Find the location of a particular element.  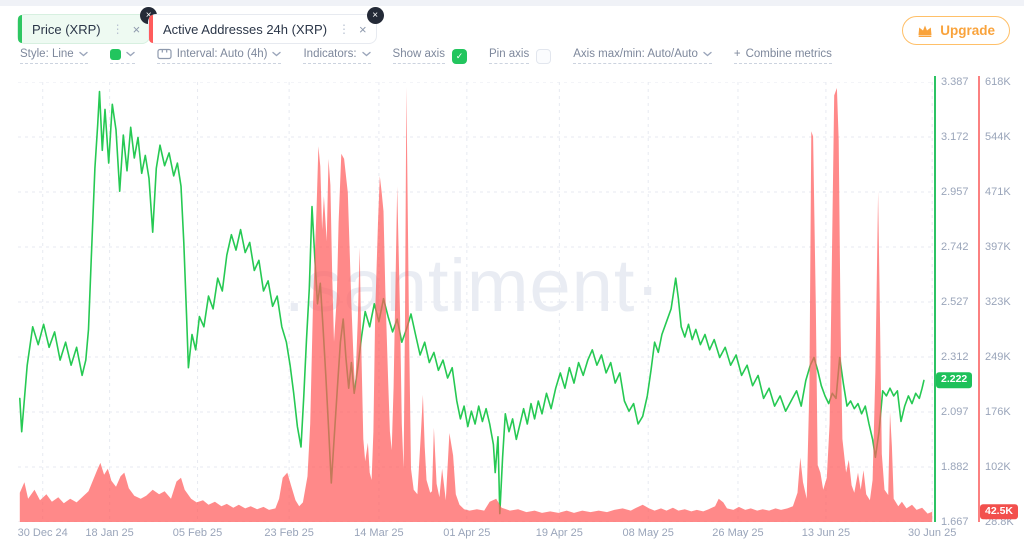

interval-dropdown: Interval: Auto (4h) is located at coordinates (219, 56).